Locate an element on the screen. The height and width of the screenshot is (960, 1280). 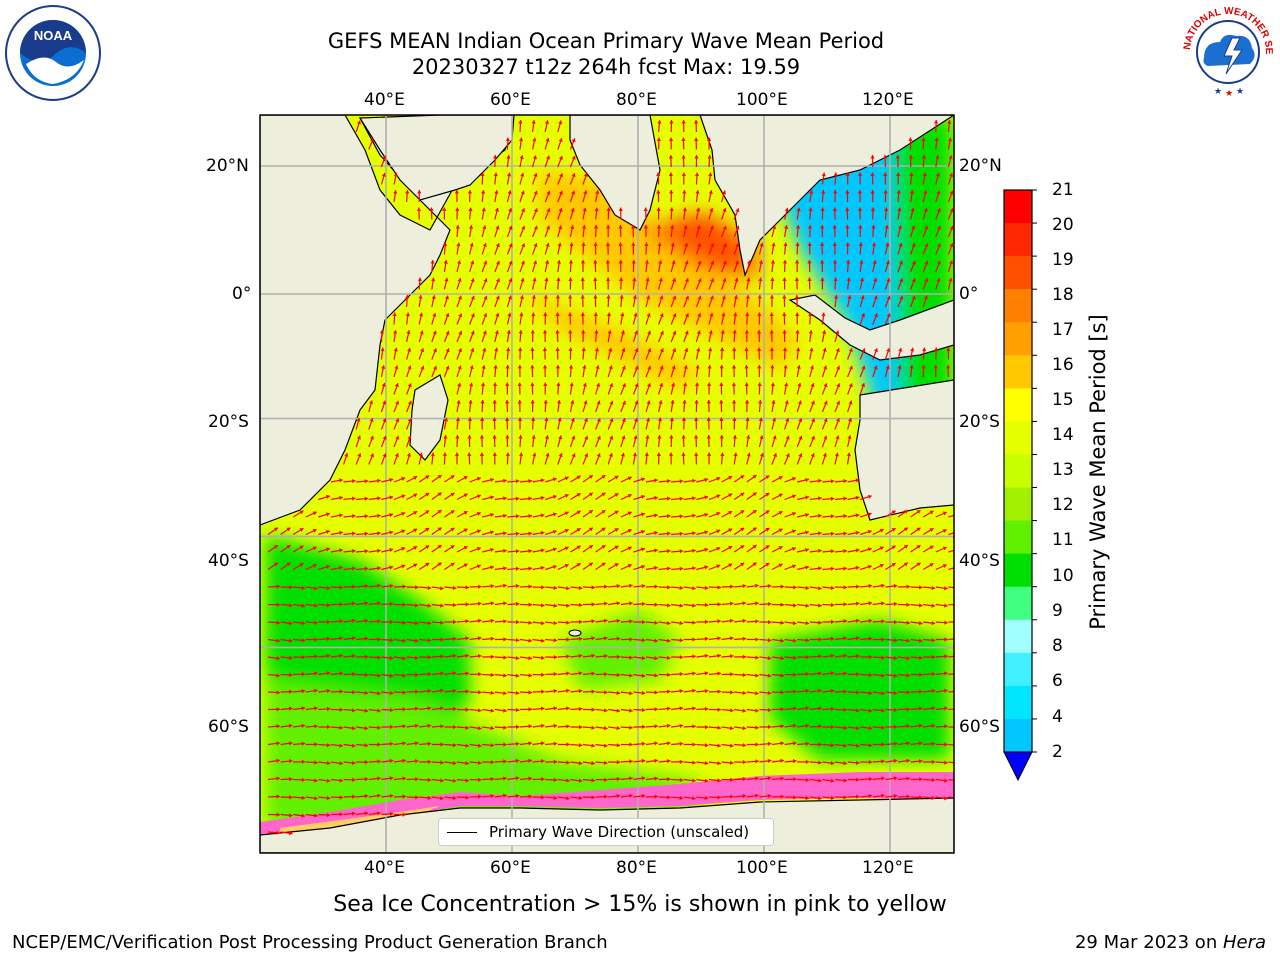
wave-arrow is located at coordinates (951, 779).